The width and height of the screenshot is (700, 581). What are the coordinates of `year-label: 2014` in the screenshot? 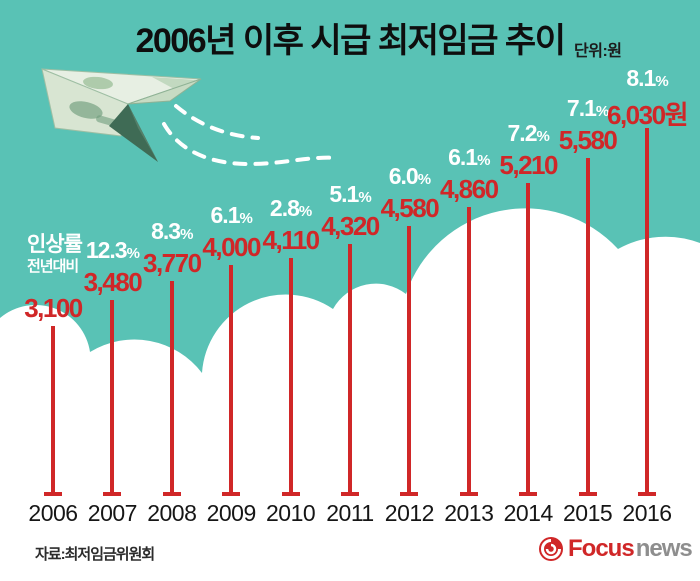 It's located at (528, 513).